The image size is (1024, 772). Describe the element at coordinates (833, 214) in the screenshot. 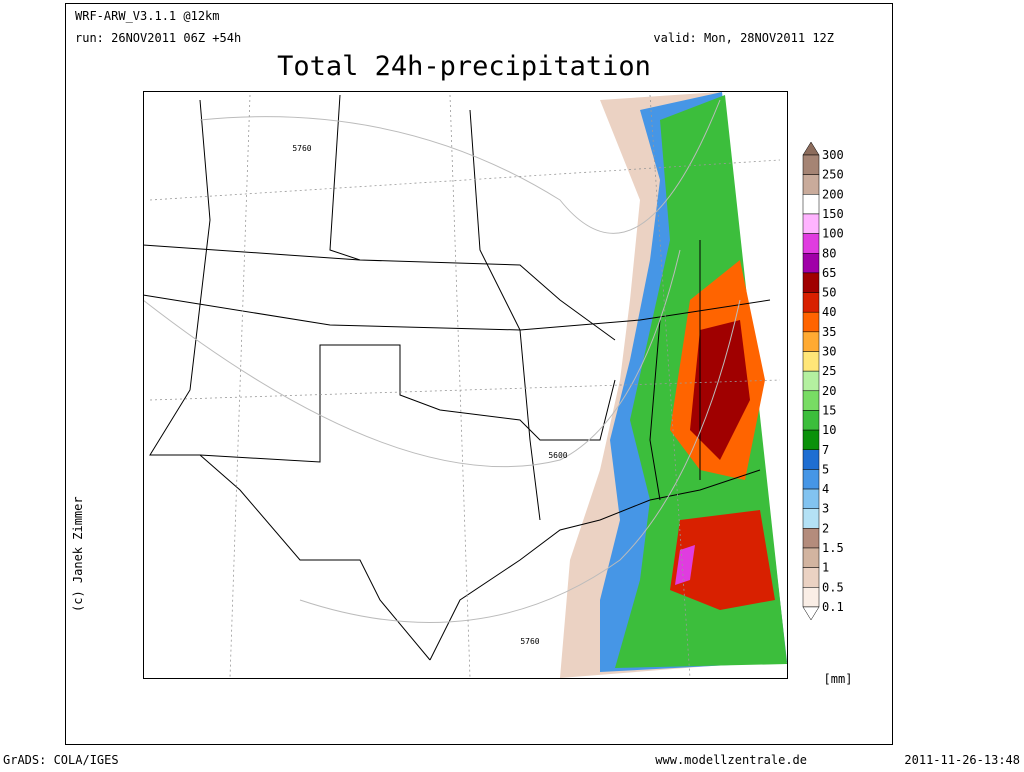

I see `colorbar-label: 150` at that location.